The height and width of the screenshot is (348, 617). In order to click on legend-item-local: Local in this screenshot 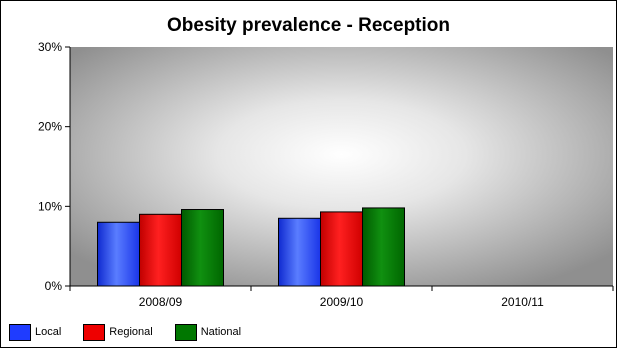, I will do `click(35, 332)`.